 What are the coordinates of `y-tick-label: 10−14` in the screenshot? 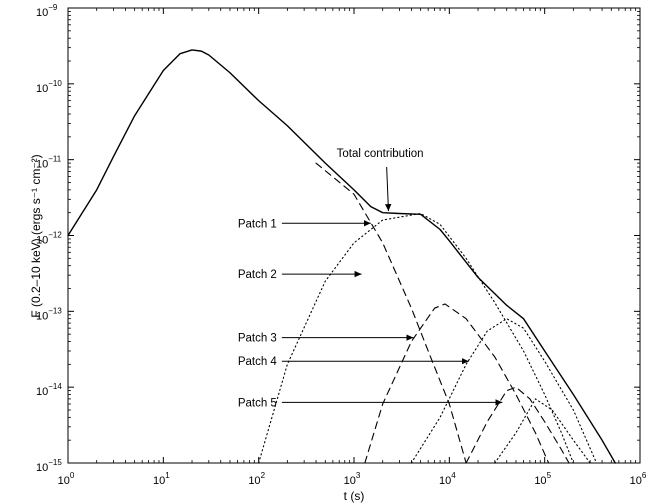 It's located at (49, 390).